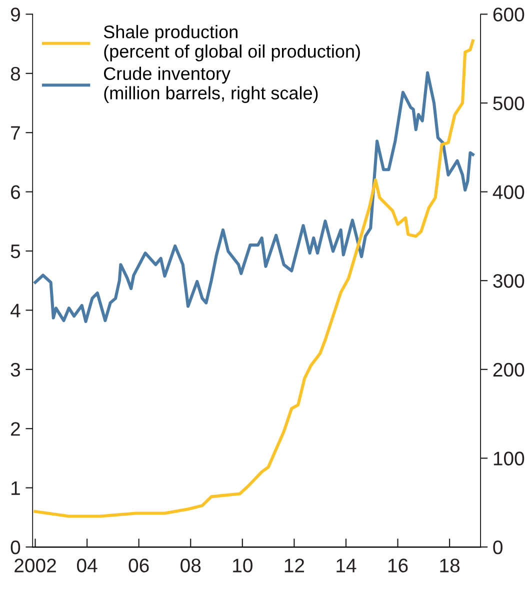 The image size is (527, 592). What do you see at coordinates (508, 369) in the screenshot?
I see `y2-tick-label: 200` at bounding box center [508, 369].